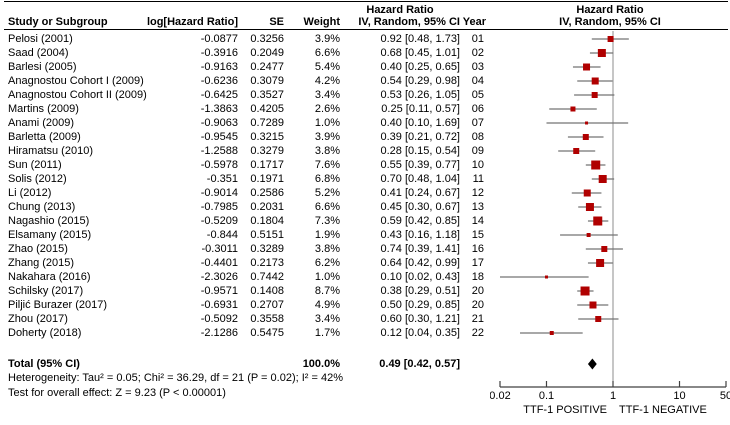 The width and height of the screenshot is (730, 425). Describe the element at coordinates (267, 53) in the screenshot. I see `se-value: 0.2049` at that location.